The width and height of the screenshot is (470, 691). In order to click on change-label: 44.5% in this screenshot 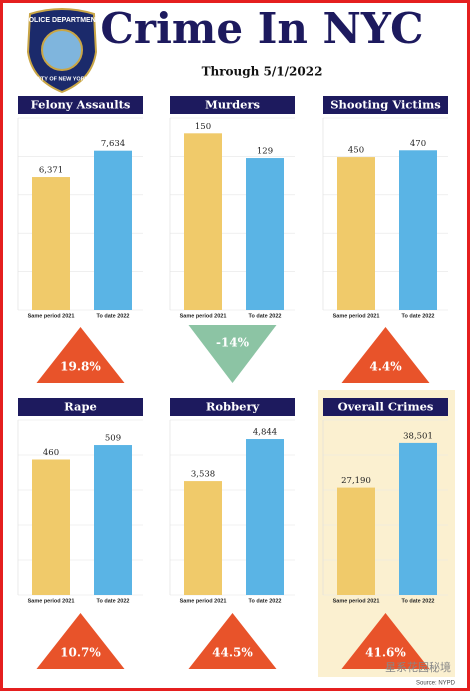, I will do `click(232, 653)`.